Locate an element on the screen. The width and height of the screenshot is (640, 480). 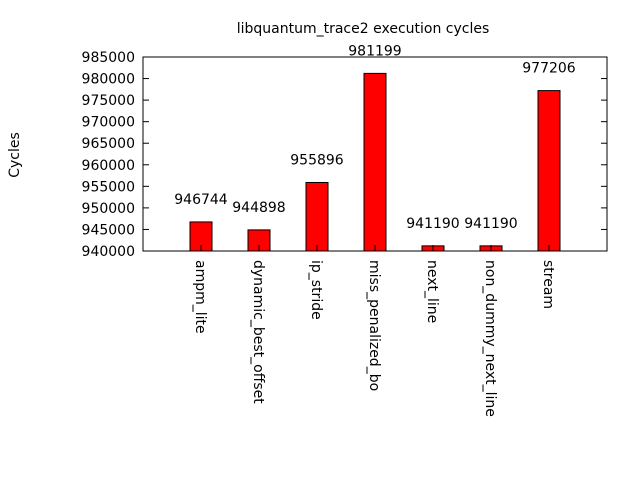
y-tick-label: 960000 is located at coordinates (108, 166).